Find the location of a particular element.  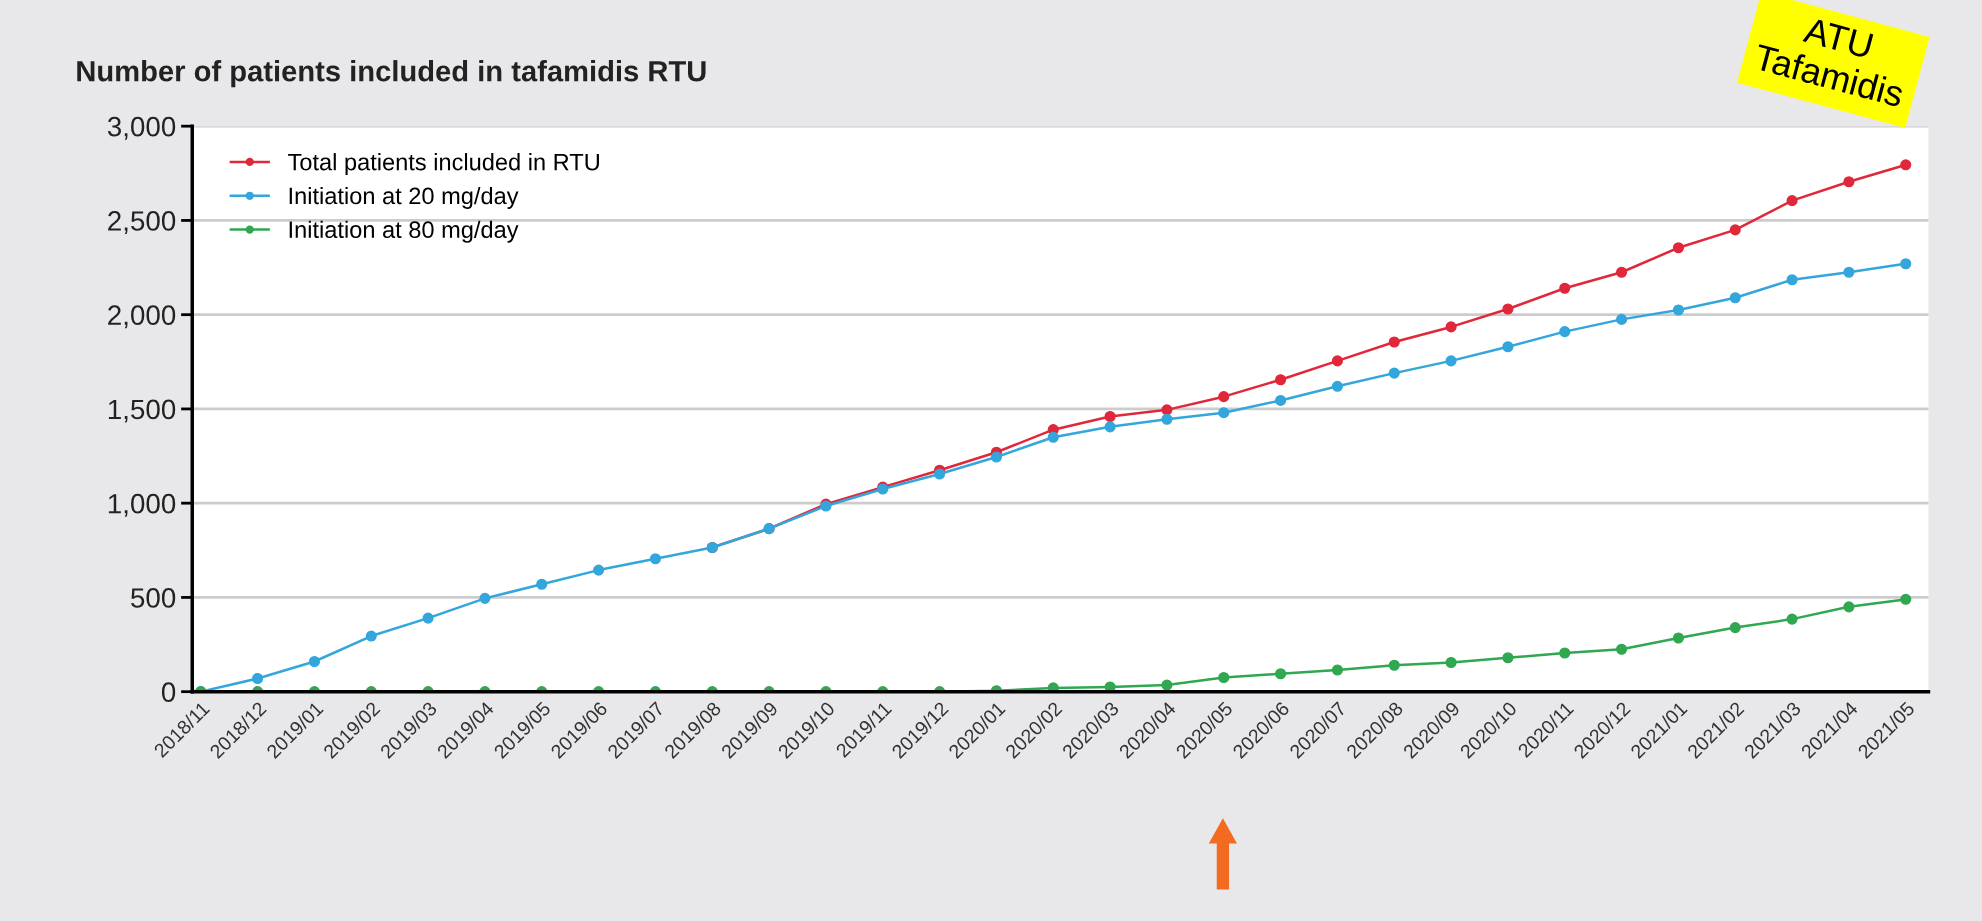

y-tick-label: 1,500 is located at coordinates (142, 411).